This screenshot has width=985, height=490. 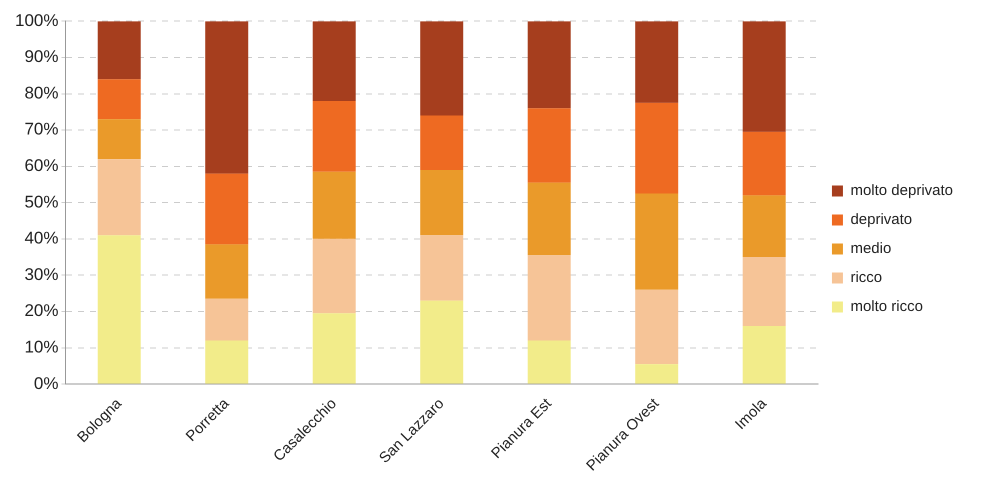 What do you see at coordinates (41, 274) in the screenshot?
I see `y-tick-label: 30%` at bounding box center [41, 274].